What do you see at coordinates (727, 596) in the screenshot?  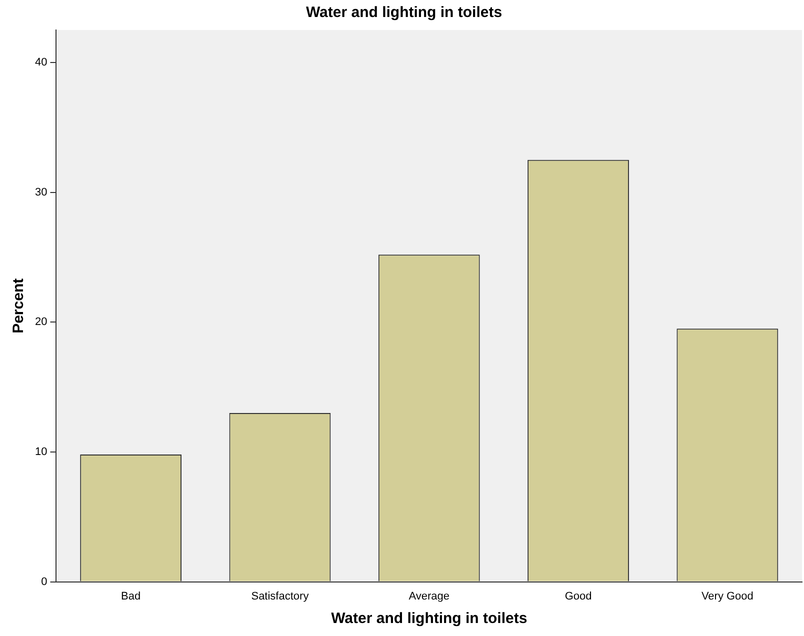 I see `x-tick-label: Very Good` at bounding box center [727, 596].